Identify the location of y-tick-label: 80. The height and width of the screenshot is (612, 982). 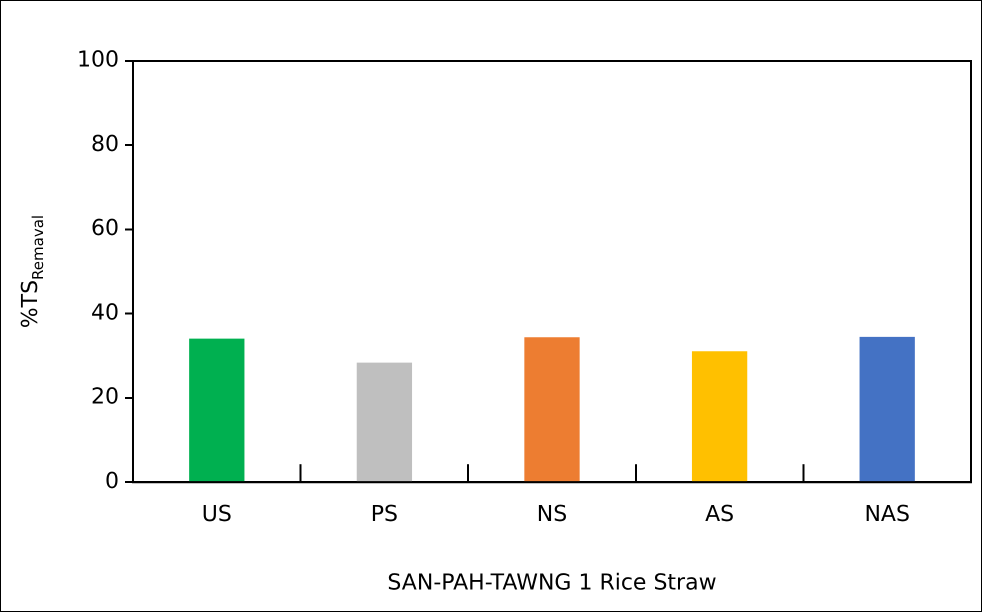
(104, 144).